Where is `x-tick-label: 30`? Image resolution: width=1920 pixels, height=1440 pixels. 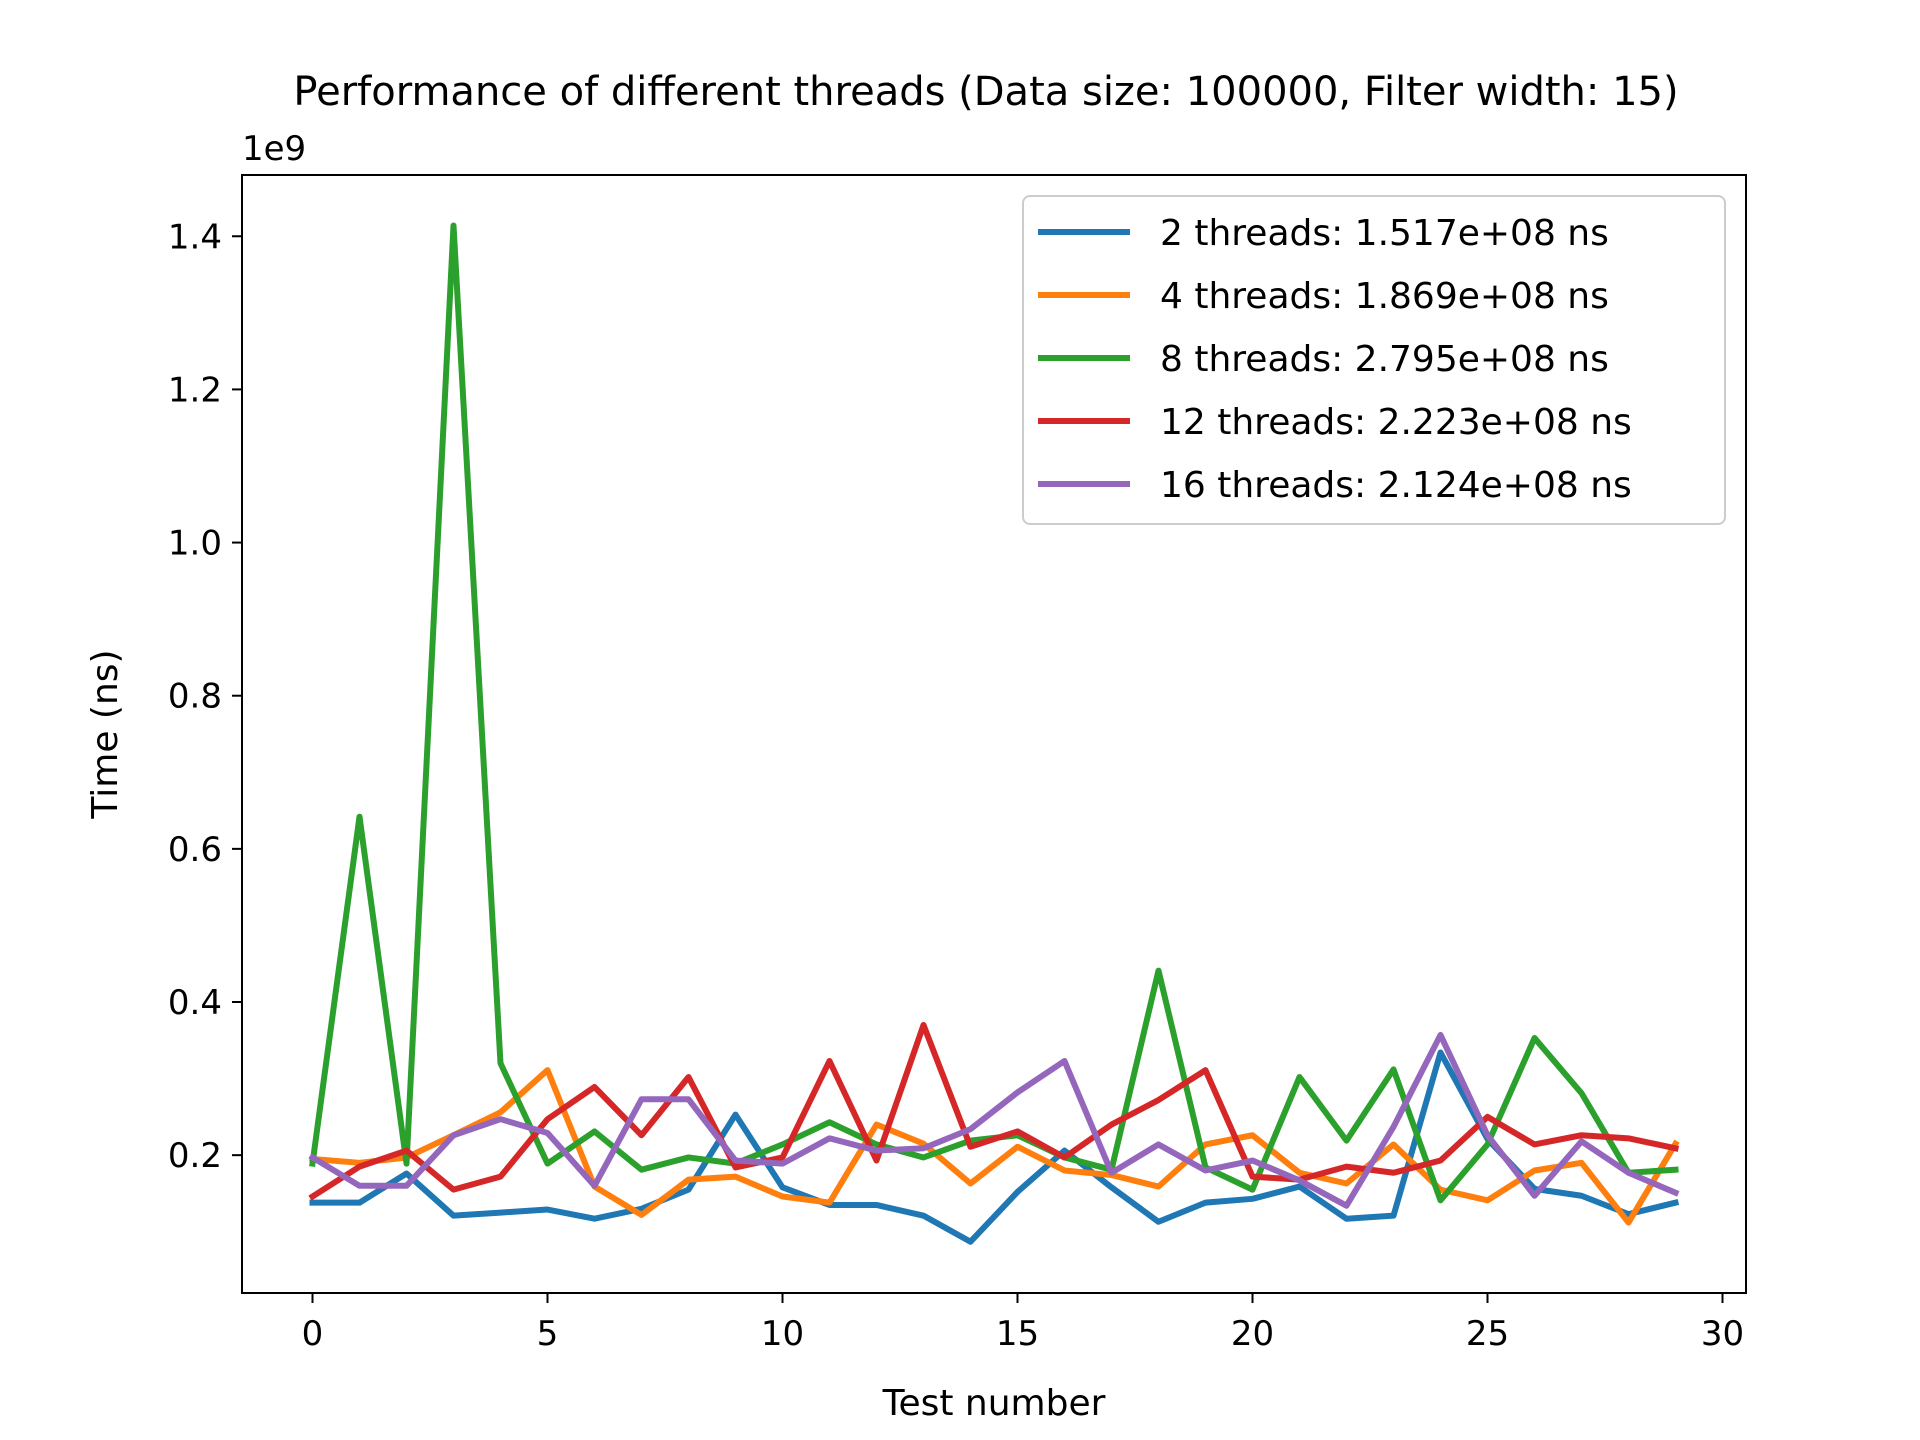
x-tick-label: 30 is located at coordinates (1722, 1334).